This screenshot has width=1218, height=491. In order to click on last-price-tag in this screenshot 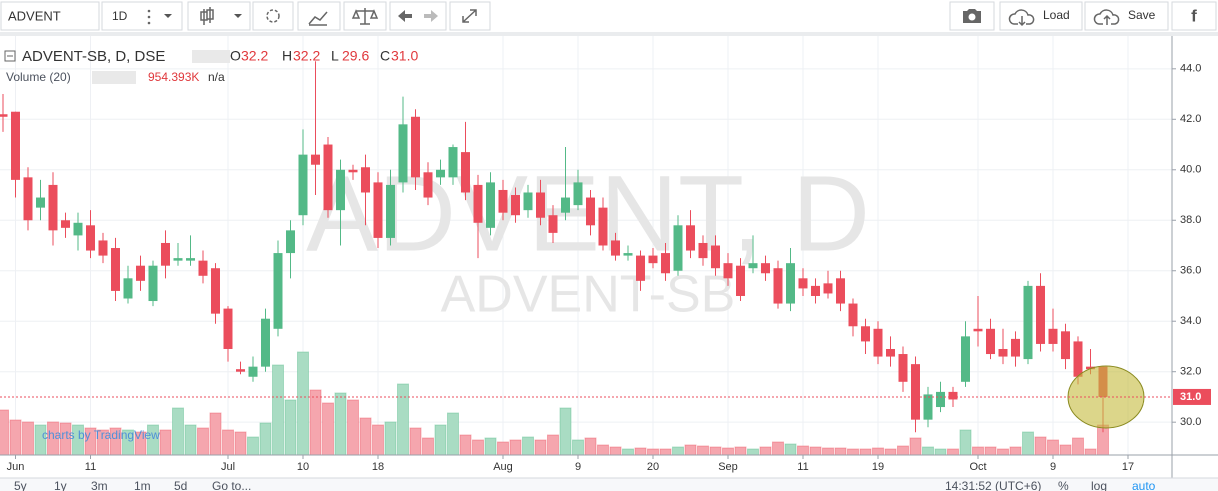, I will do `click(1192, 396)`.